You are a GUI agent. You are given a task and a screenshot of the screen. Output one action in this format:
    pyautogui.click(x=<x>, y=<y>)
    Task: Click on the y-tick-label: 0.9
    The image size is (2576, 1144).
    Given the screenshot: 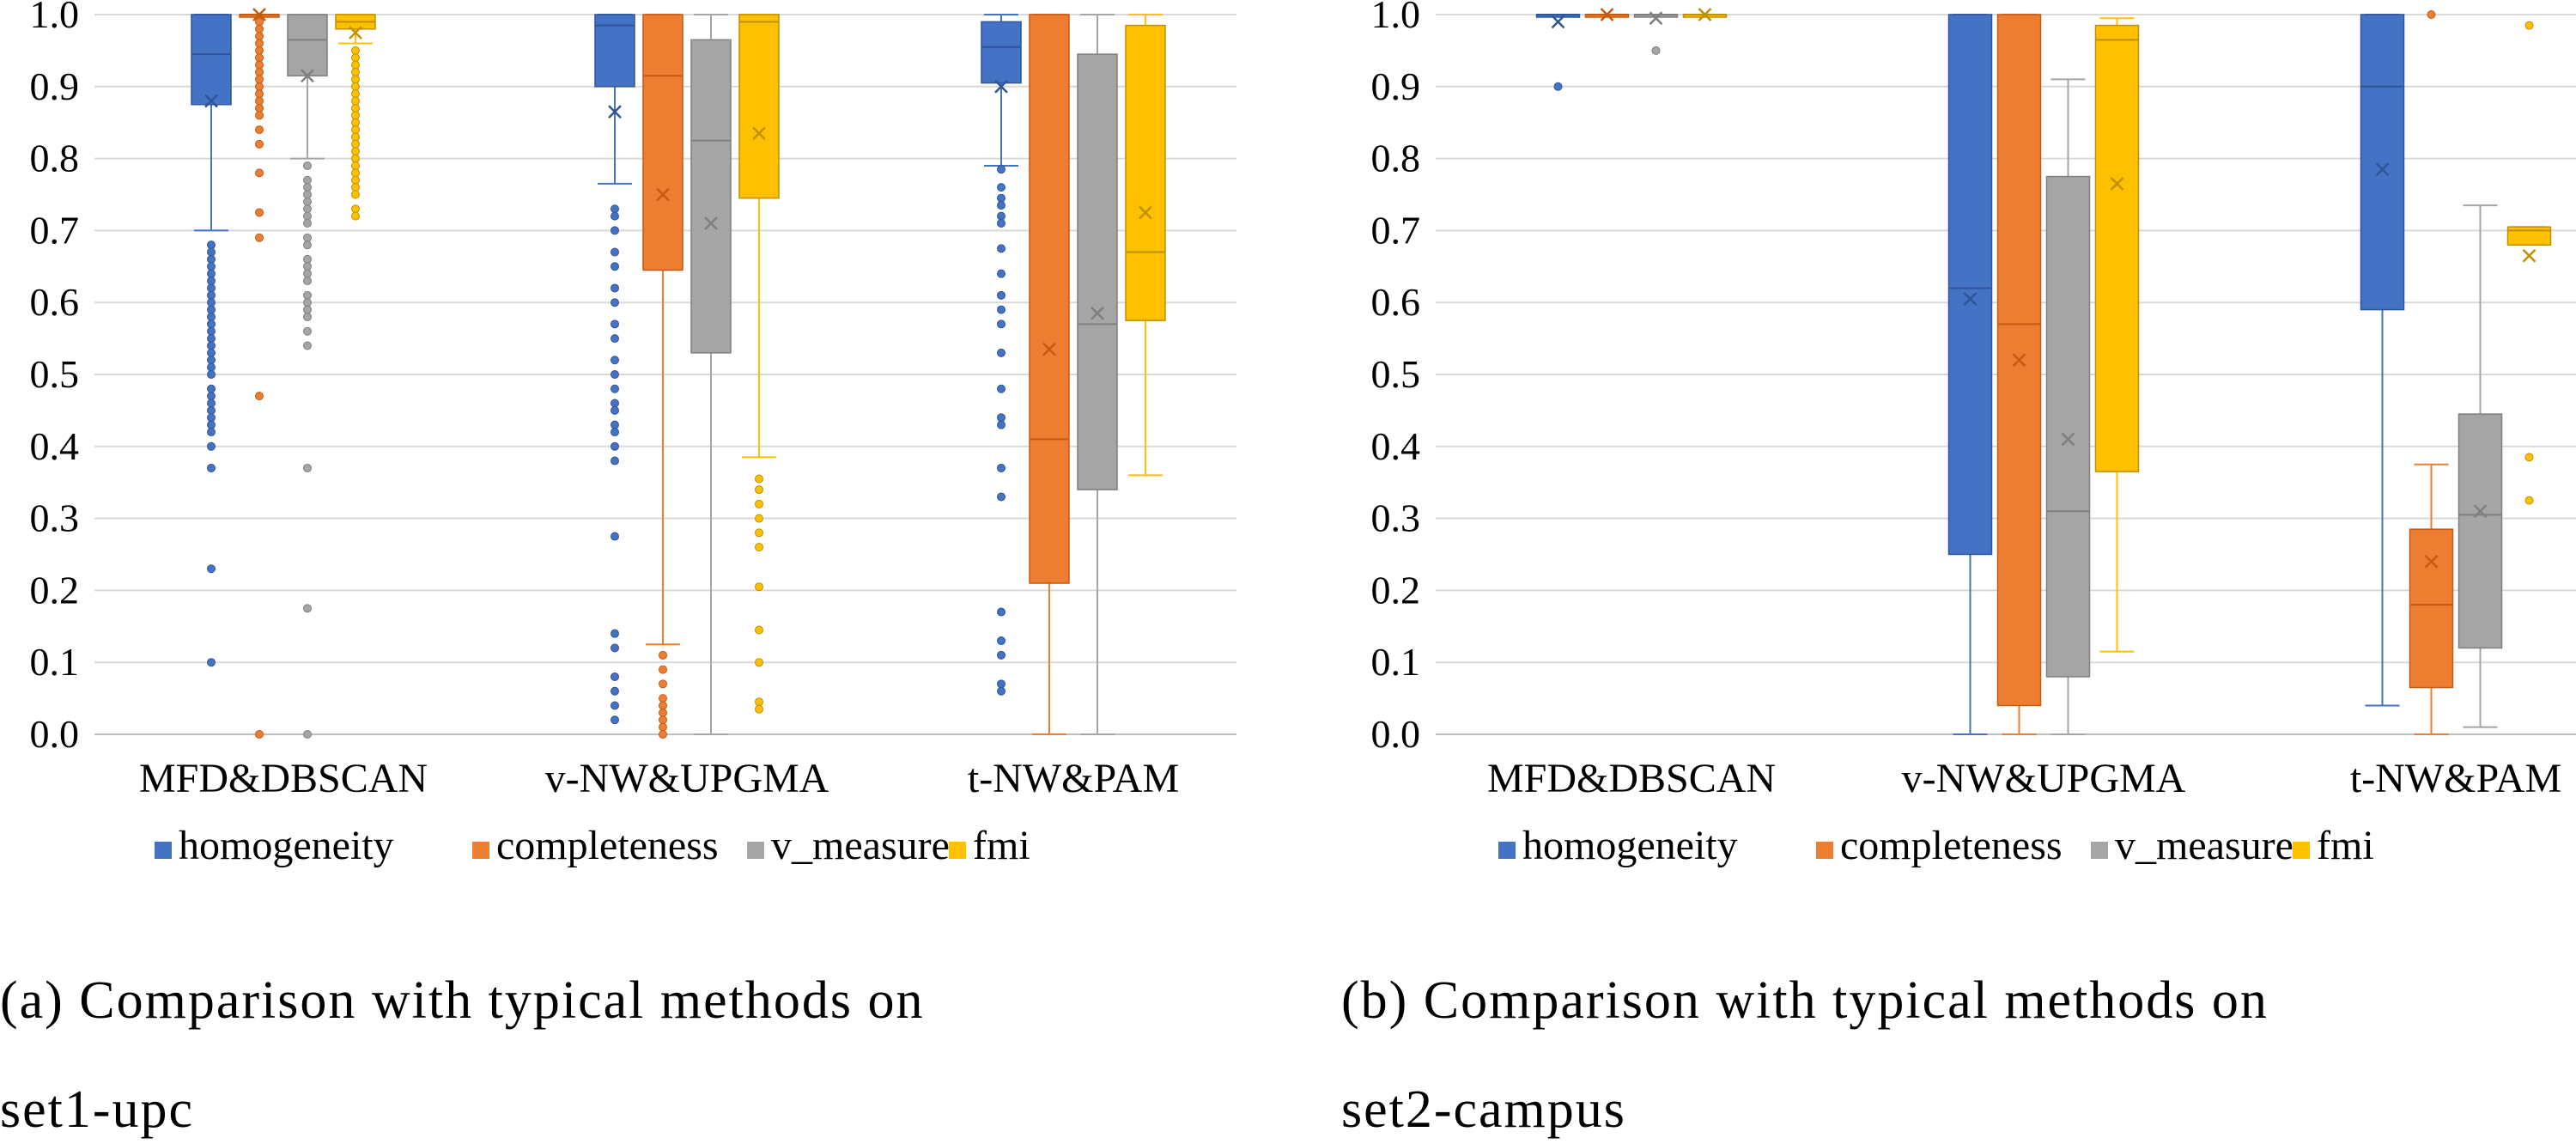 What is the action you would take?
    pyautogui.click(x=55, y=86)
    